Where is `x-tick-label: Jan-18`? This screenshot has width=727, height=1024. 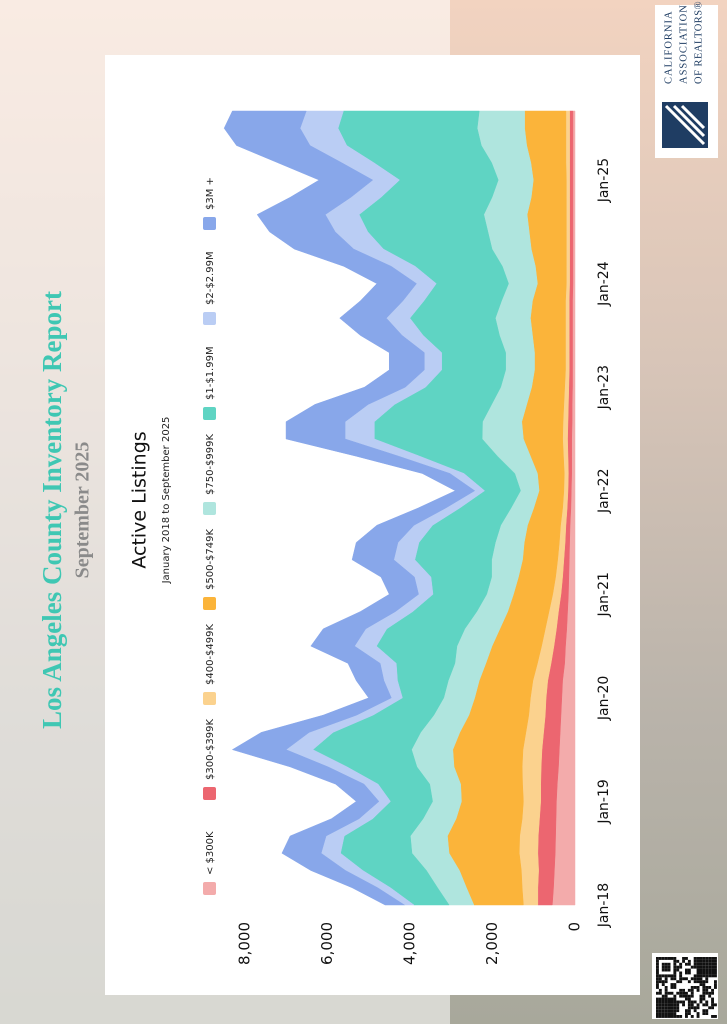
x-tick-label: Jan-18 is located at coordinates (604, 905).